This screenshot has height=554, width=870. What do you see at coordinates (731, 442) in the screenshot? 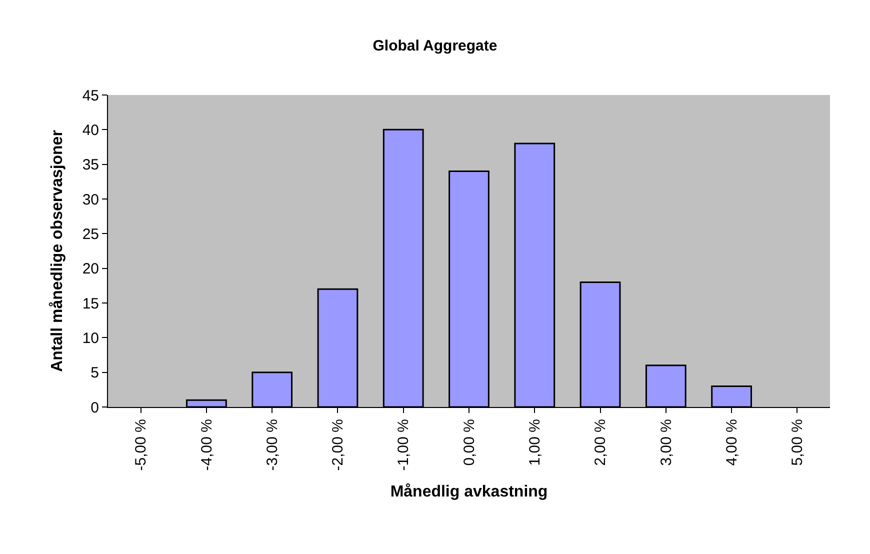
I see `x-tick-label: 4,00 %` at bounding box center [731, 442].